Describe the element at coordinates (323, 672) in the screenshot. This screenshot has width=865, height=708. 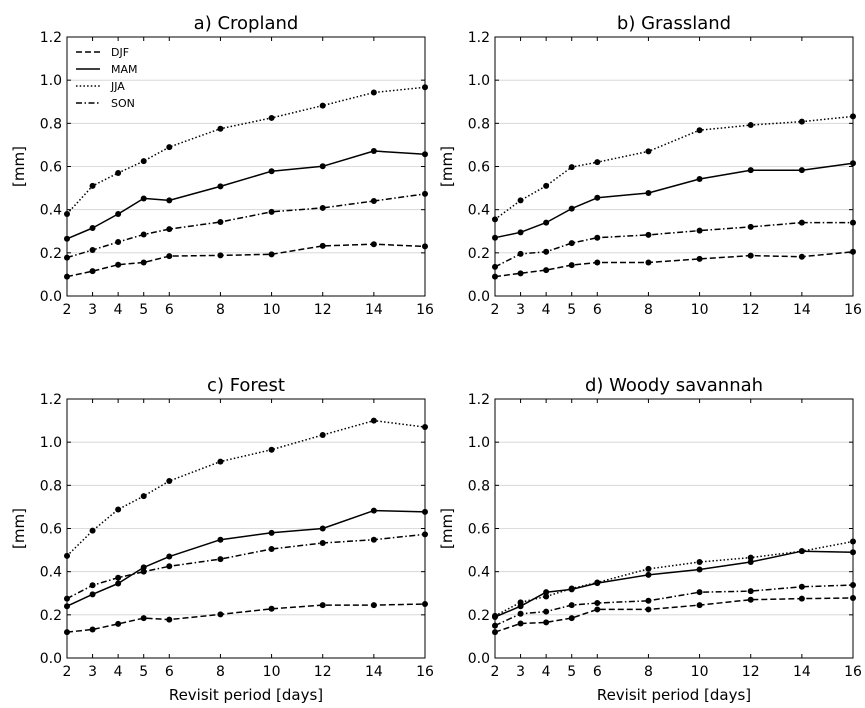
I see `x-tick-label: 12` at that location.